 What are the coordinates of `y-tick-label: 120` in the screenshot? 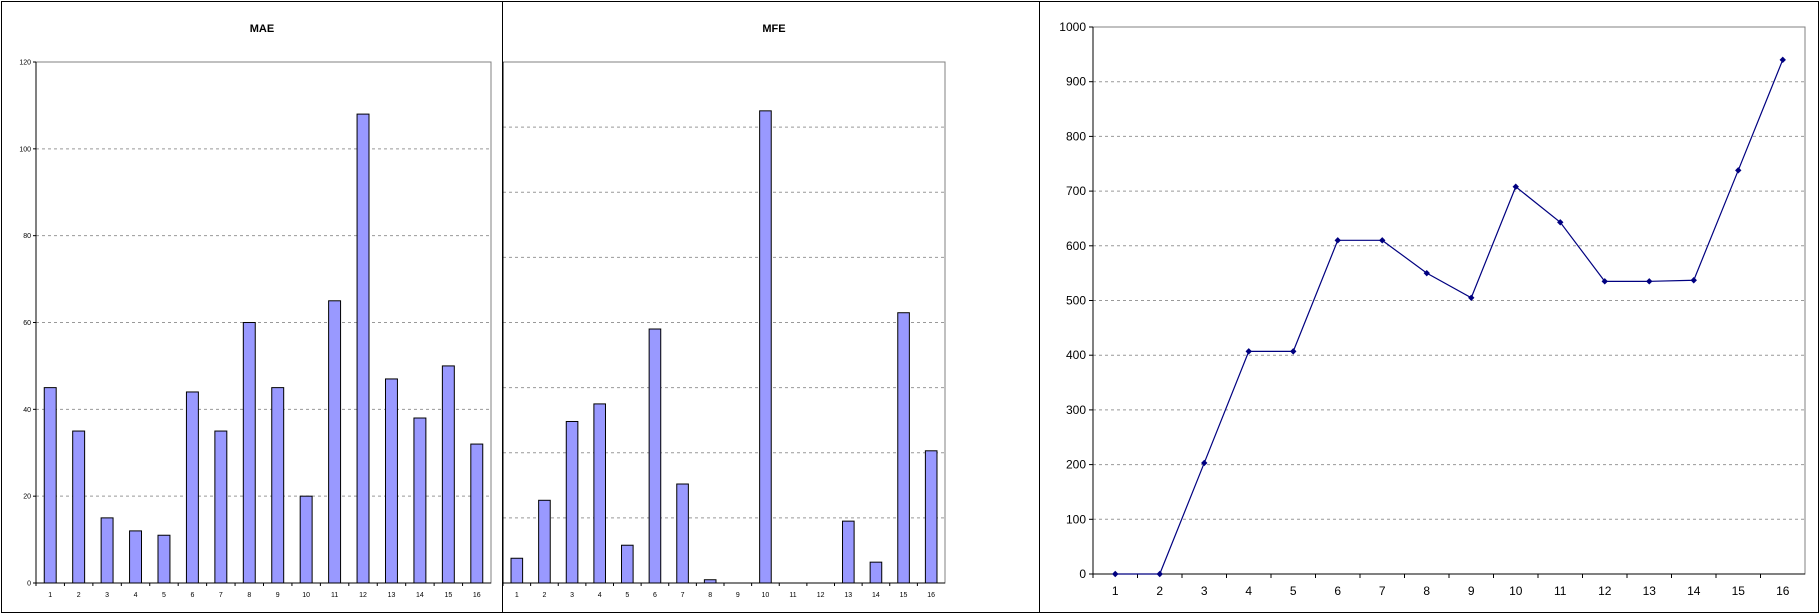 It's located at (25, 63).